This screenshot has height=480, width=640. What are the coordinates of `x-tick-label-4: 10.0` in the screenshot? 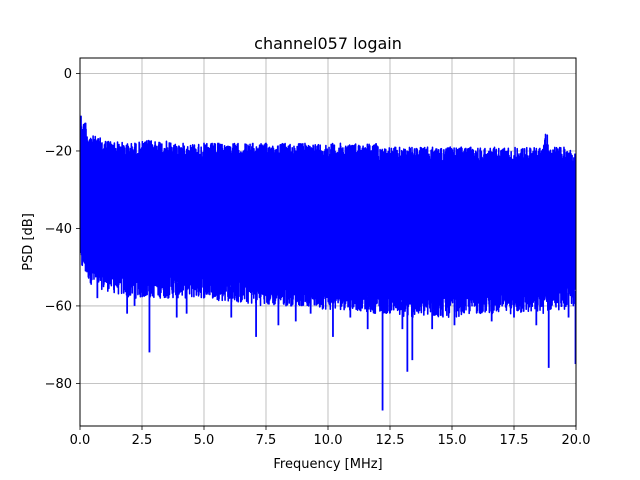 It's located at (328, 440).